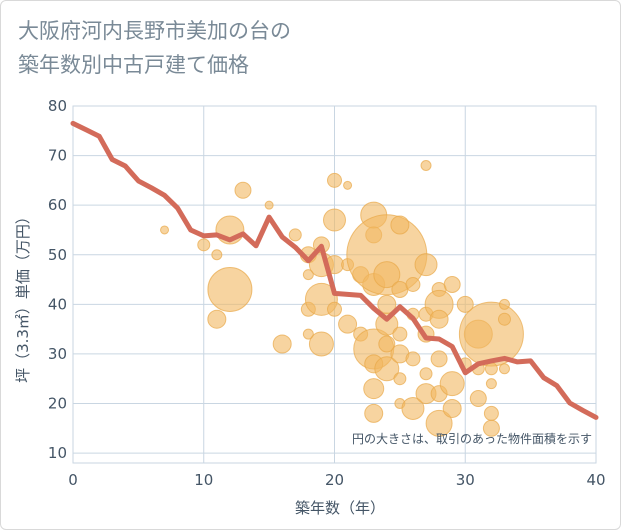  What do you see at coordinates (57, 354) in the screenshot?
I see `y-tick-label: 30` at bounding box center [57, 354].